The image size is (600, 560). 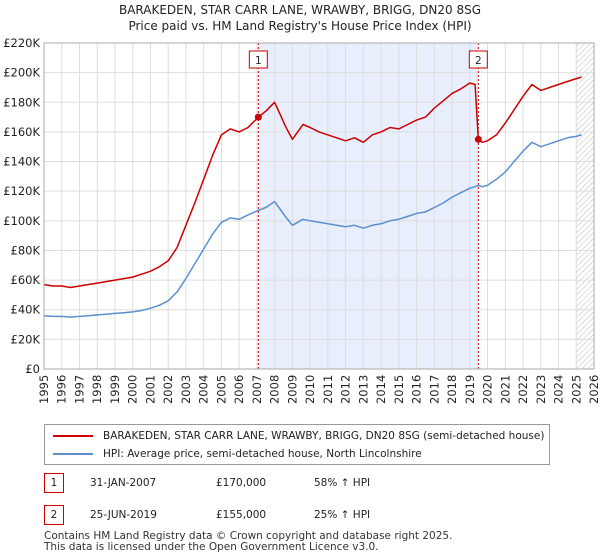 I want to click on x-tick-label: 2021, so click(x=505, y=389).